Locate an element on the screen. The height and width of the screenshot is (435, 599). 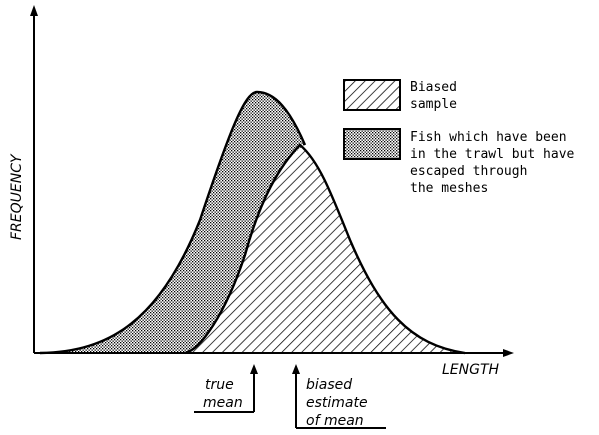
legend-label-escaped-line3: escaped through is located at coordinates (468, 171).